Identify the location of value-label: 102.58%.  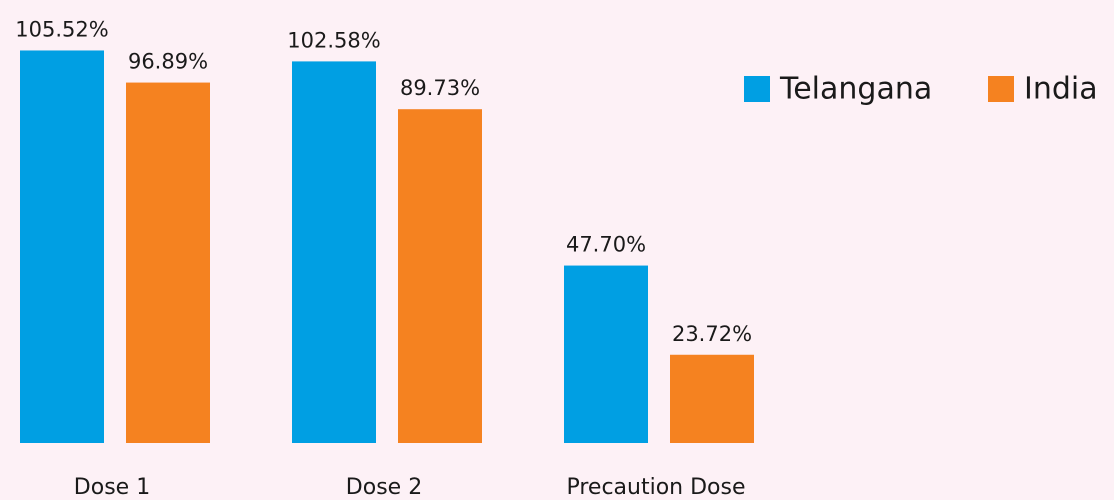
(333, 40).